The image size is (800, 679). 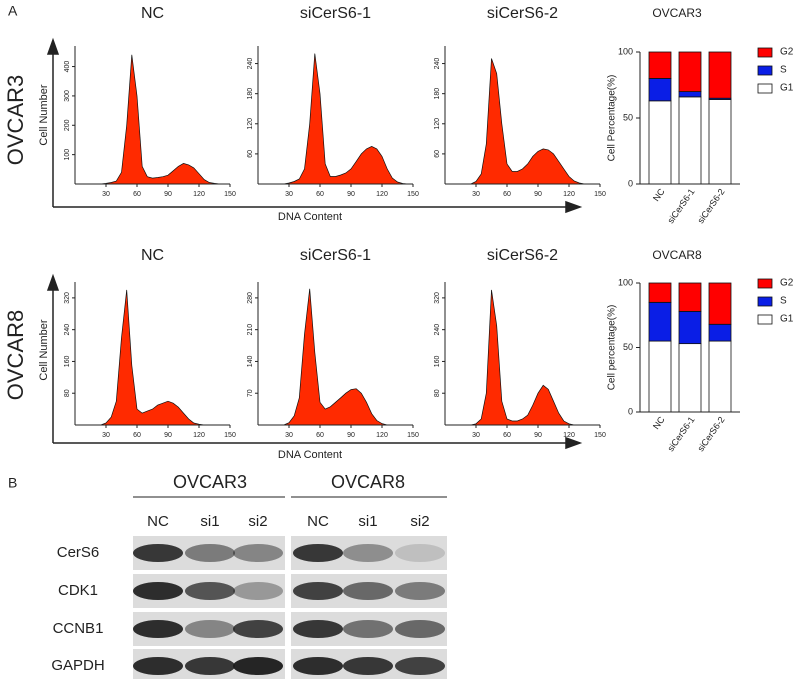 What do you see at coordinates (67, 96) in the screenshot?
I see `y-tick-label: 300` at bounding box center [67, 96].